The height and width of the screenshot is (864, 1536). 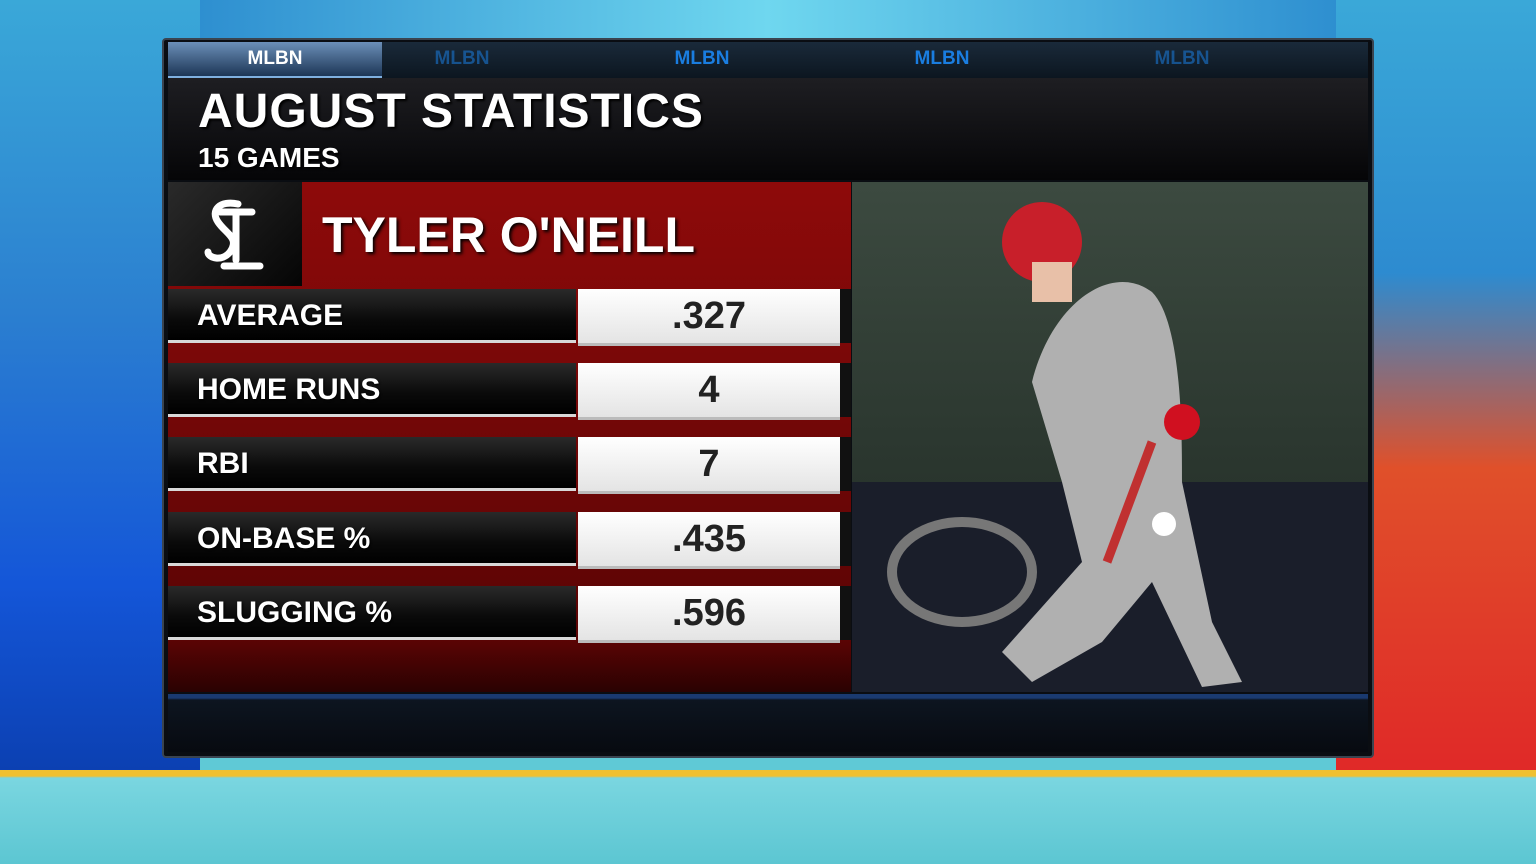 What do you see at coordinates (451, 111) in the screenshot?
I see `title: AUGUST STATISTICS` at bounding box center [451, 111].